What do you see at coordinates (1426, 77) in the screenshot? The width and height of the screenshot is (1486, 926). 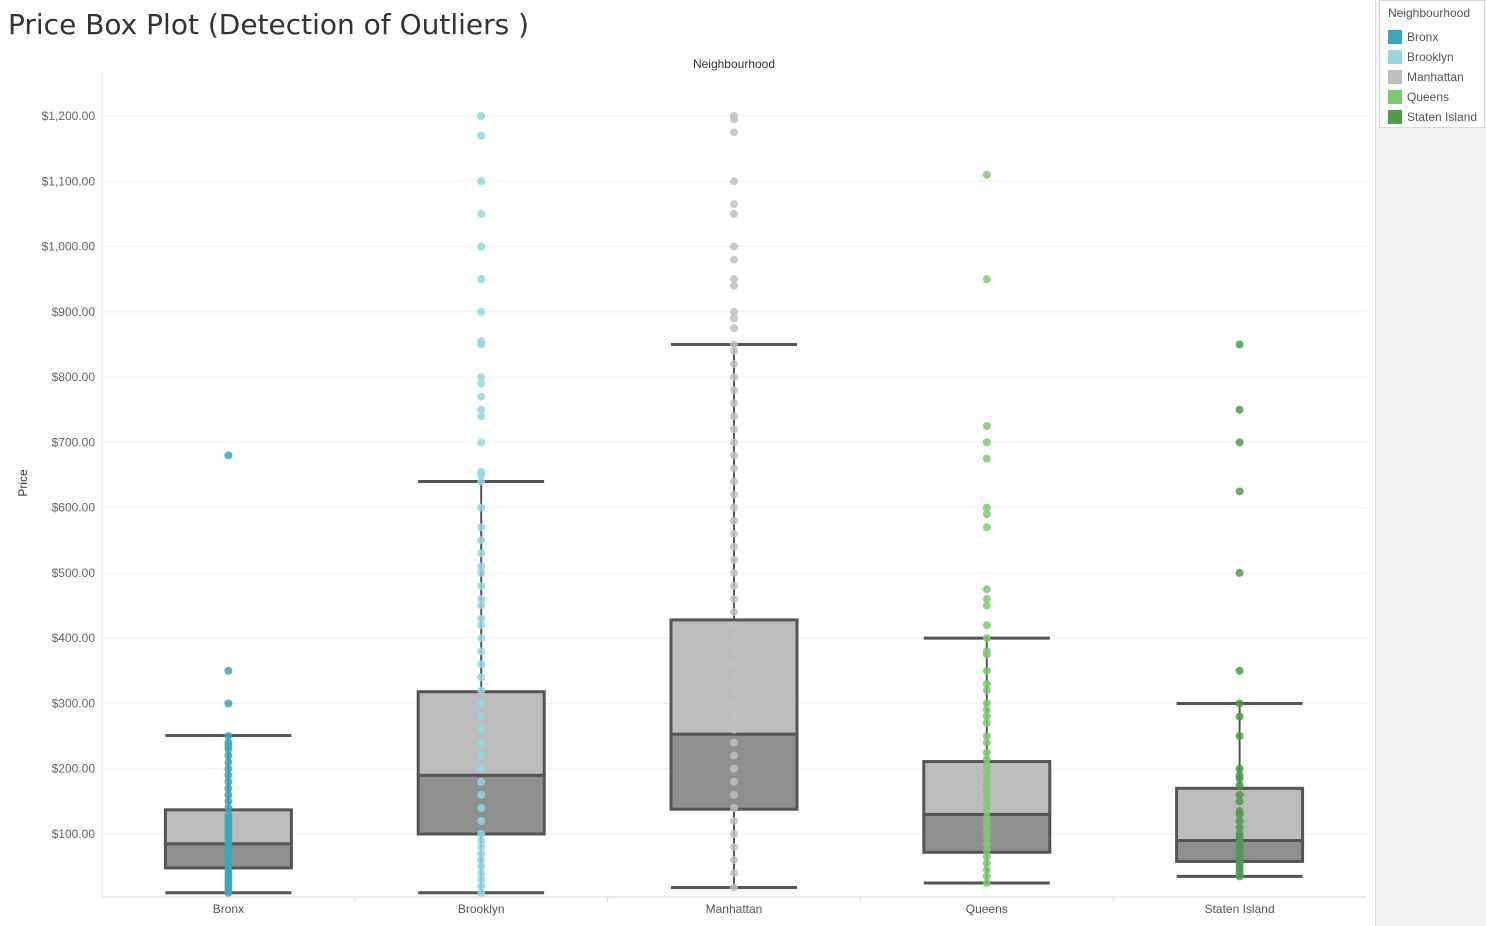 I see `legend-item-manhattan: Manhattan` at bounding box center [1426, 77].